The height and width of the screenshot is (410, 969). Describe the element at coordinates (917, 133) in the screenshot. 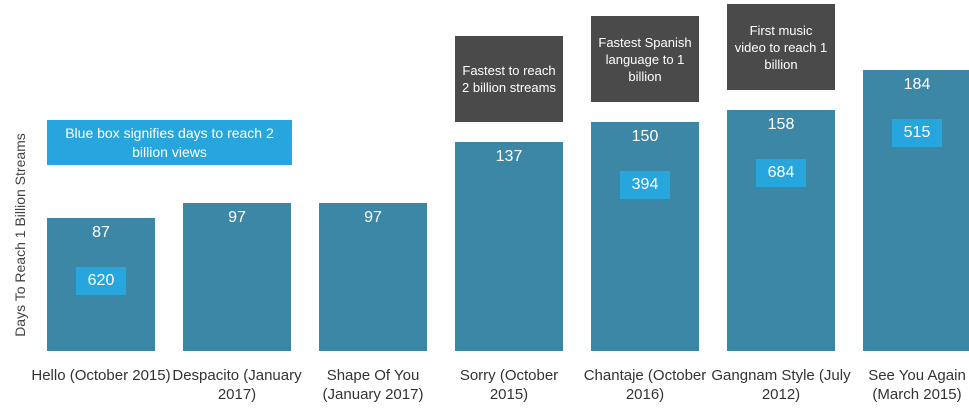

I see `blue-box-label: 515` at that location.